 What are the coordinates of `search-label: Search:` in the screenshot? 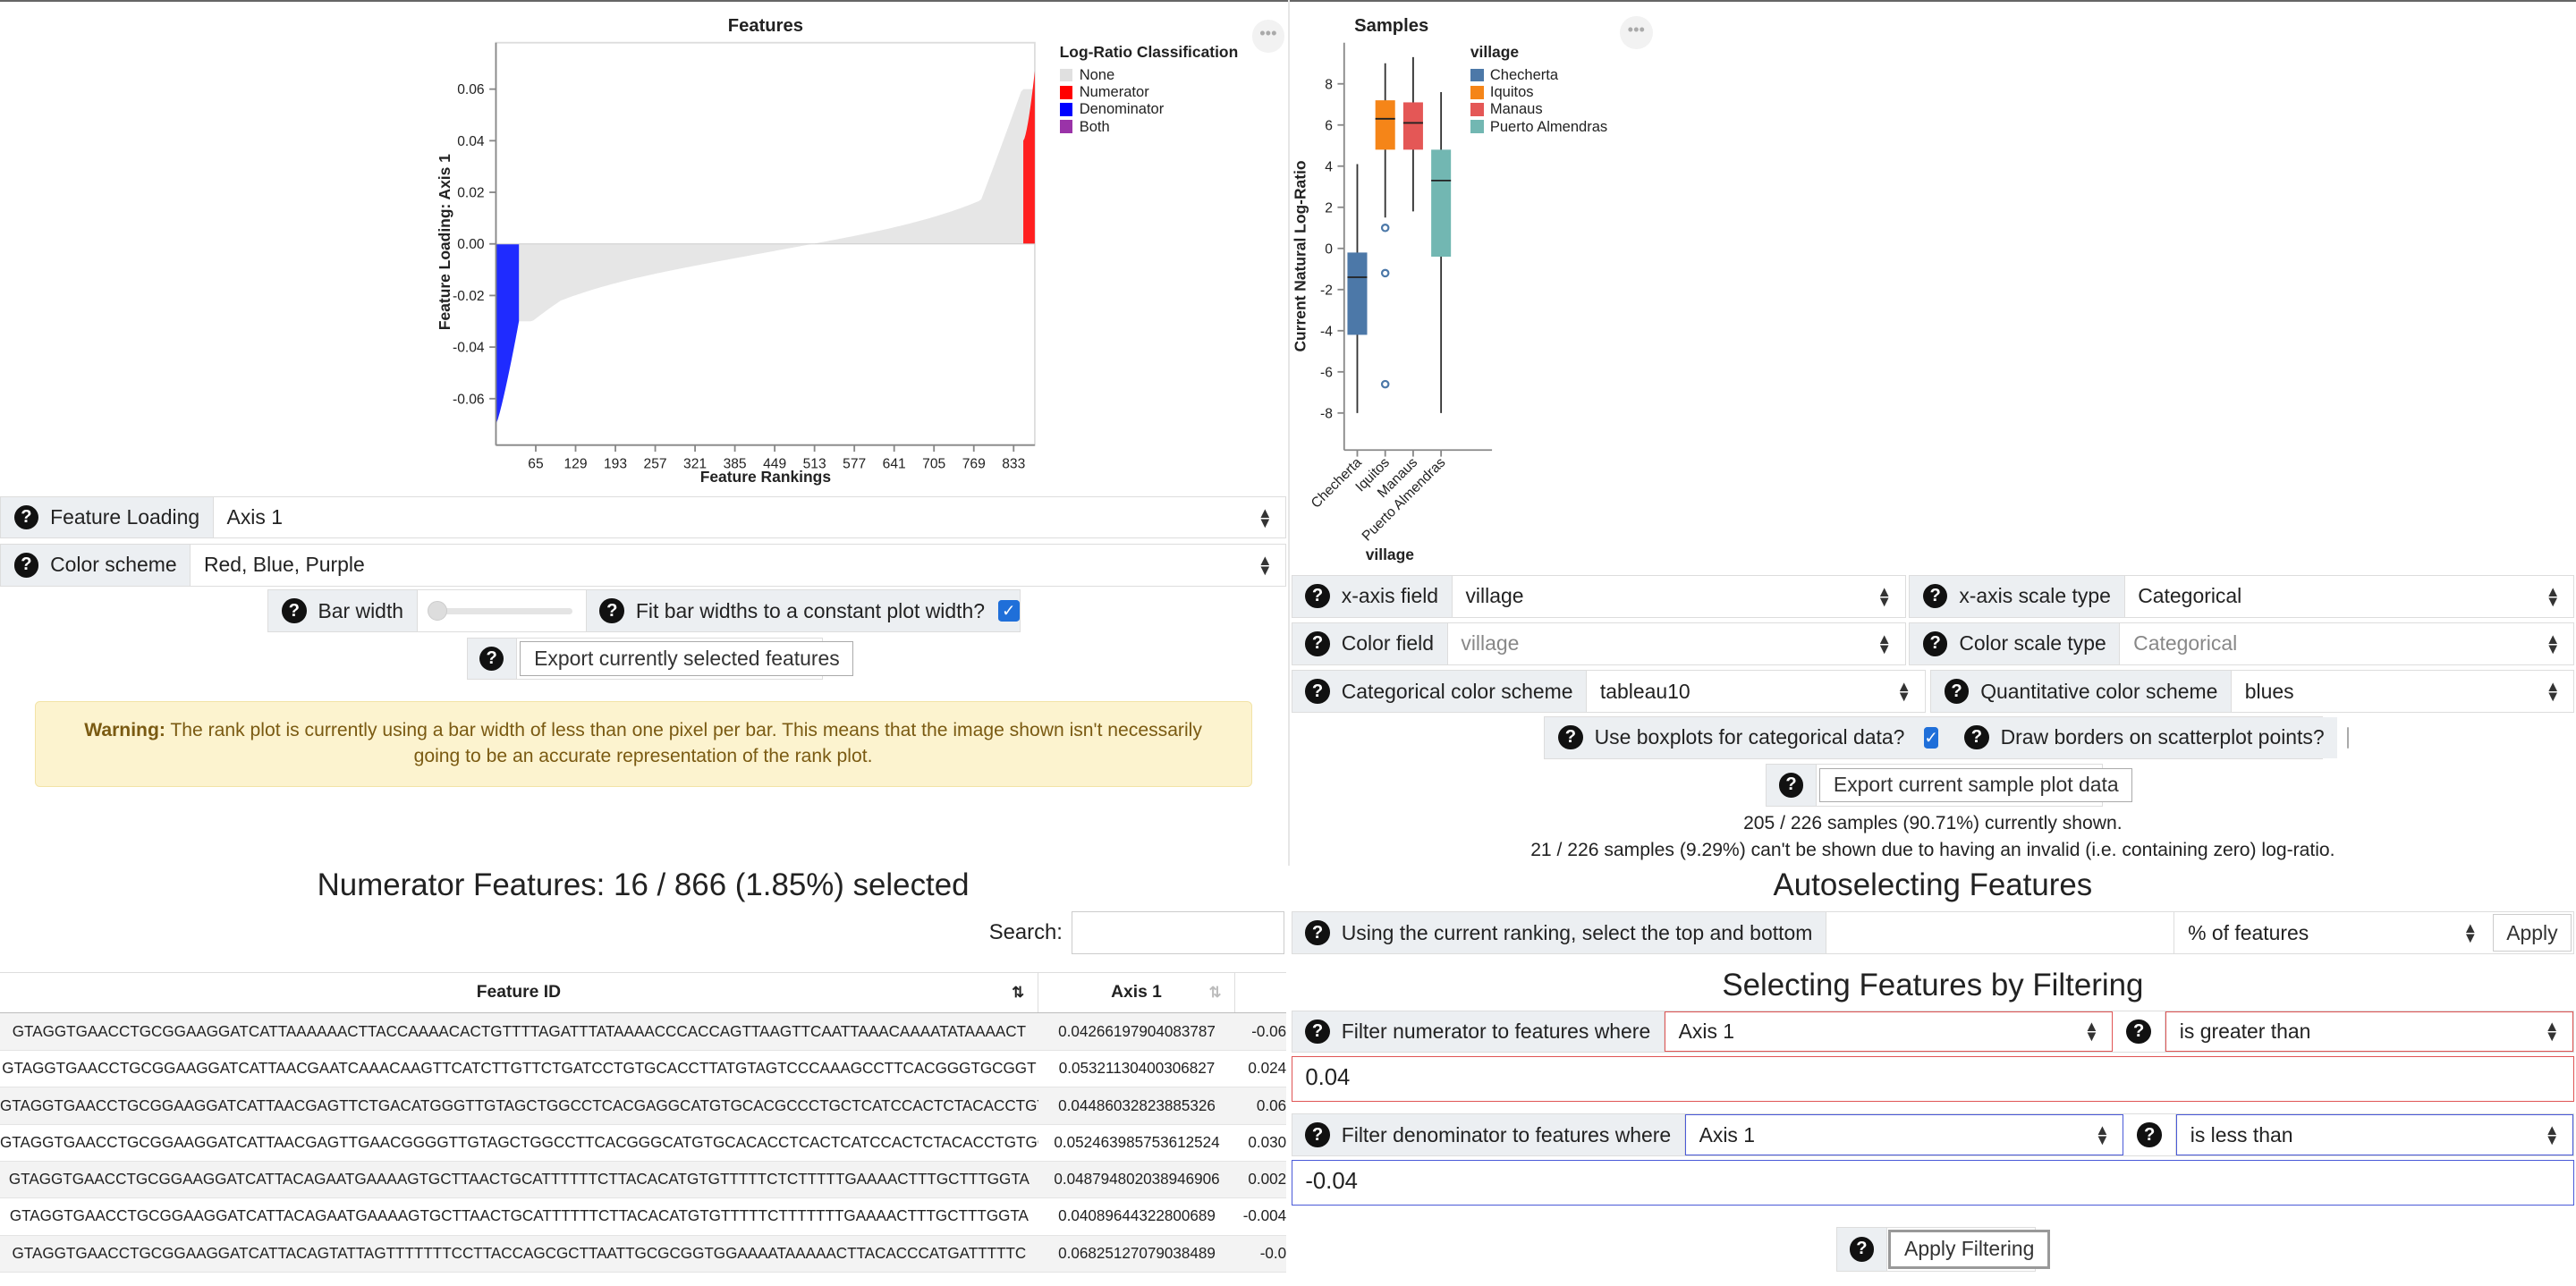 It's located at (1026, 932).